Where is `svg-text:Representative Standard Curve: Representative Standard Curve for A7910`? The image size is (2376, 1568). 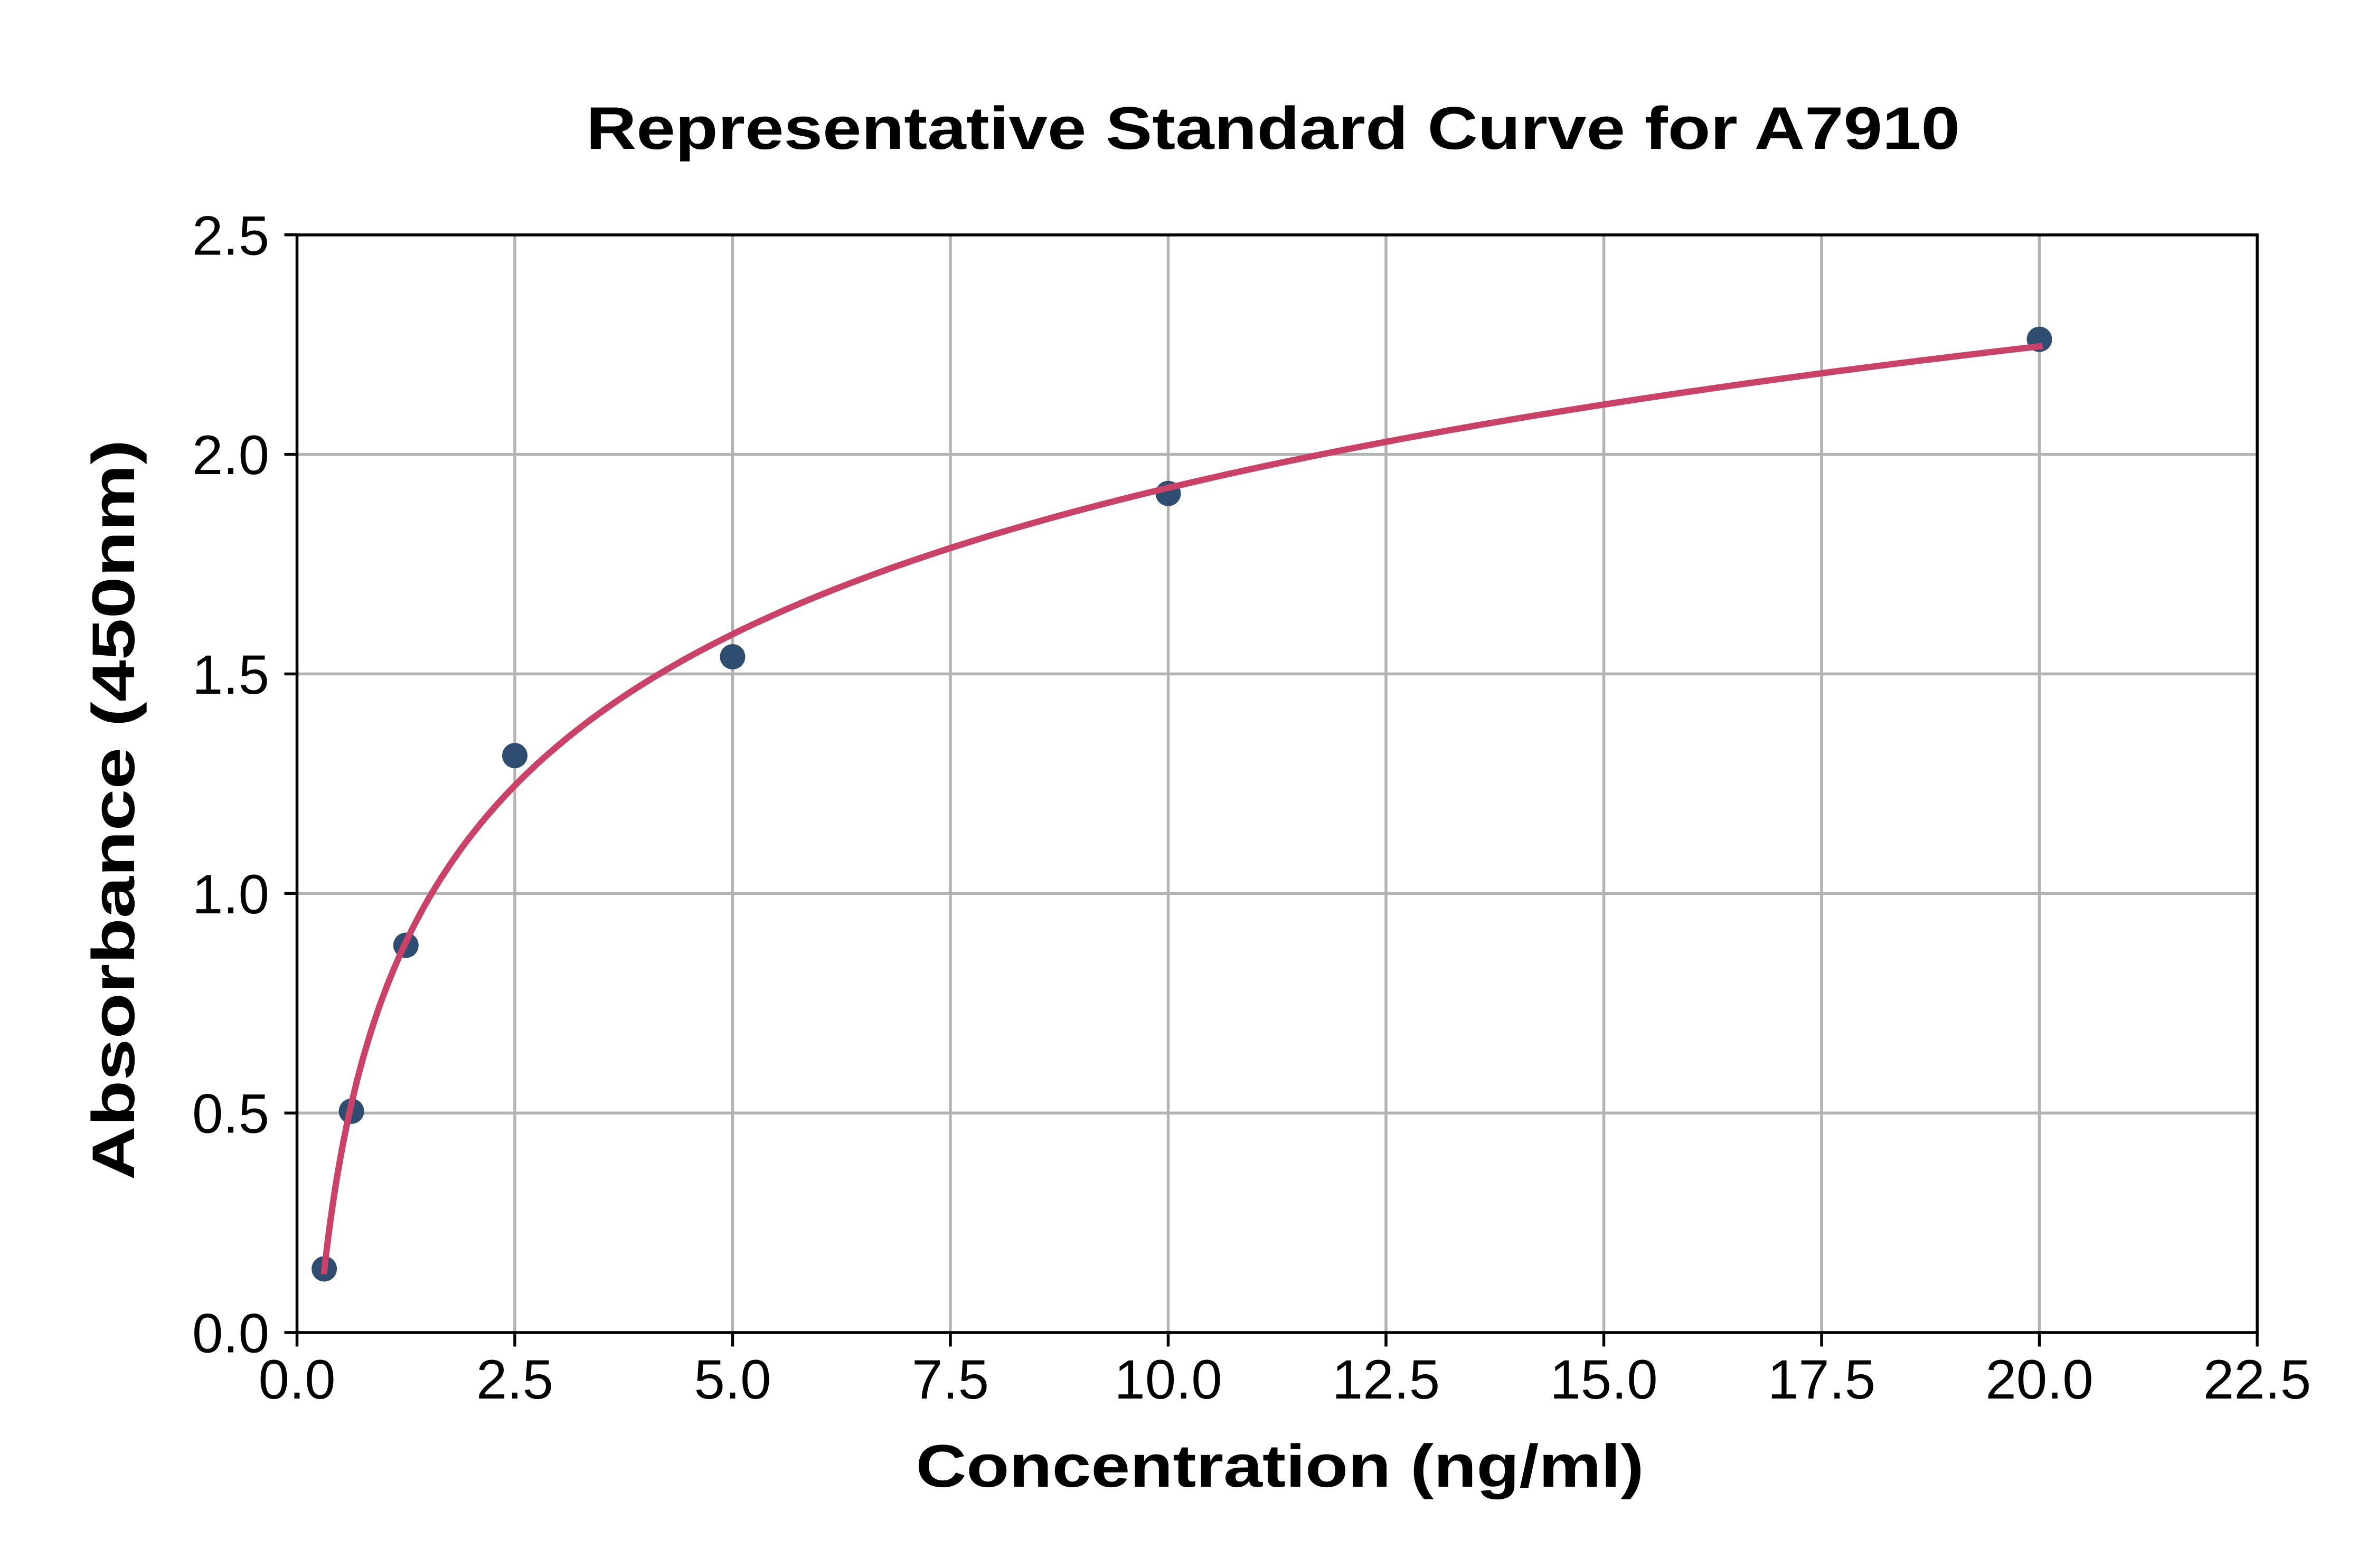
svg-text:Representative Standard Curve: Representative Standard Curve for A7910 is located at coordinates (1273, 128).